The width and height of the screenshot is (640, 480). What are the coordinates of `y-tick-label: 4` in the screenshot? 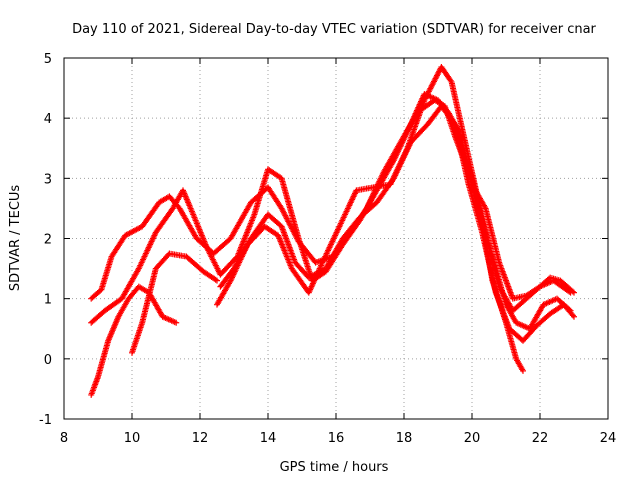 It's located at (48, 119).